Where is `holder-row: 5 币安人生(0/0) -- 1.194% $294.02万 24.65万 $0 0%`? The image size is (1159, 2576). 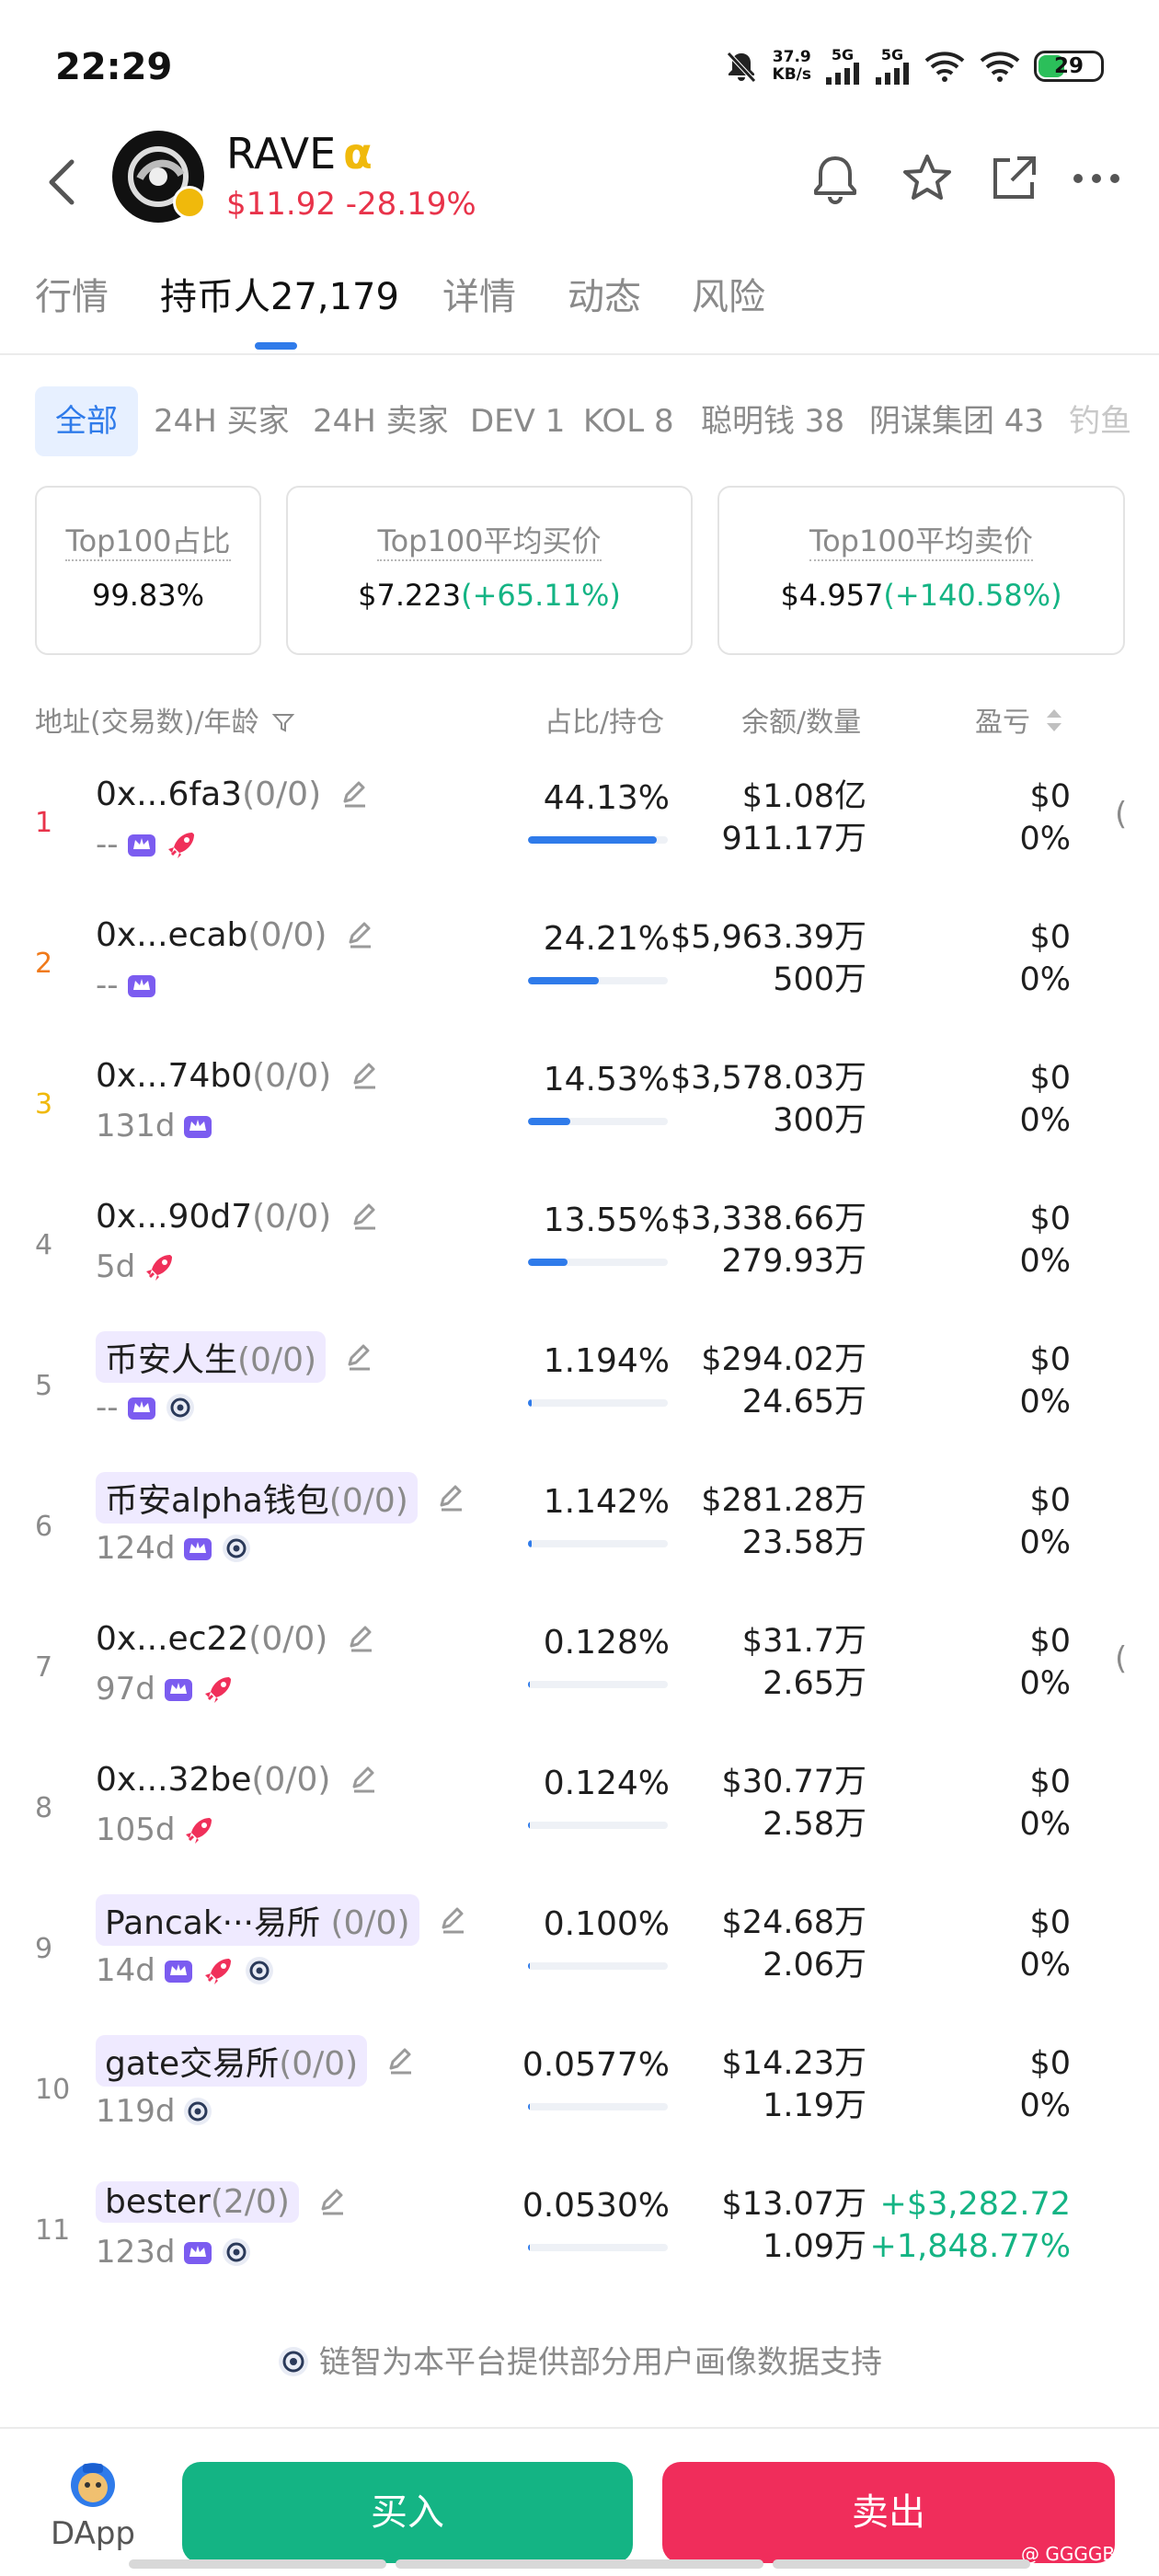
holder-row: 5 币安人生(0/0) -- 1.194% $294.02万 24.65万 $0 0% is located at coordinates (579, 1392).